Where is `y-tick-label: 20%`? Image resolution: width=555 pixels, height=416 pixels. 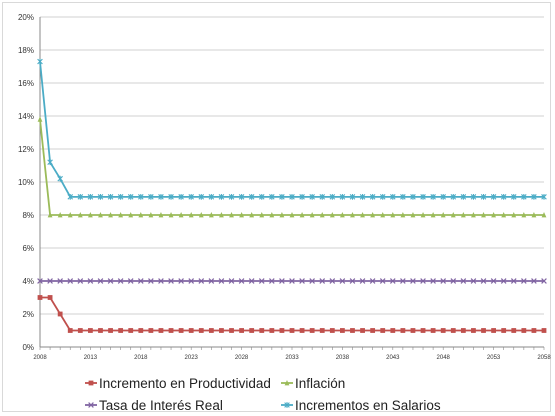
y-tick-label: 20% is located at coordinates (26, 17).